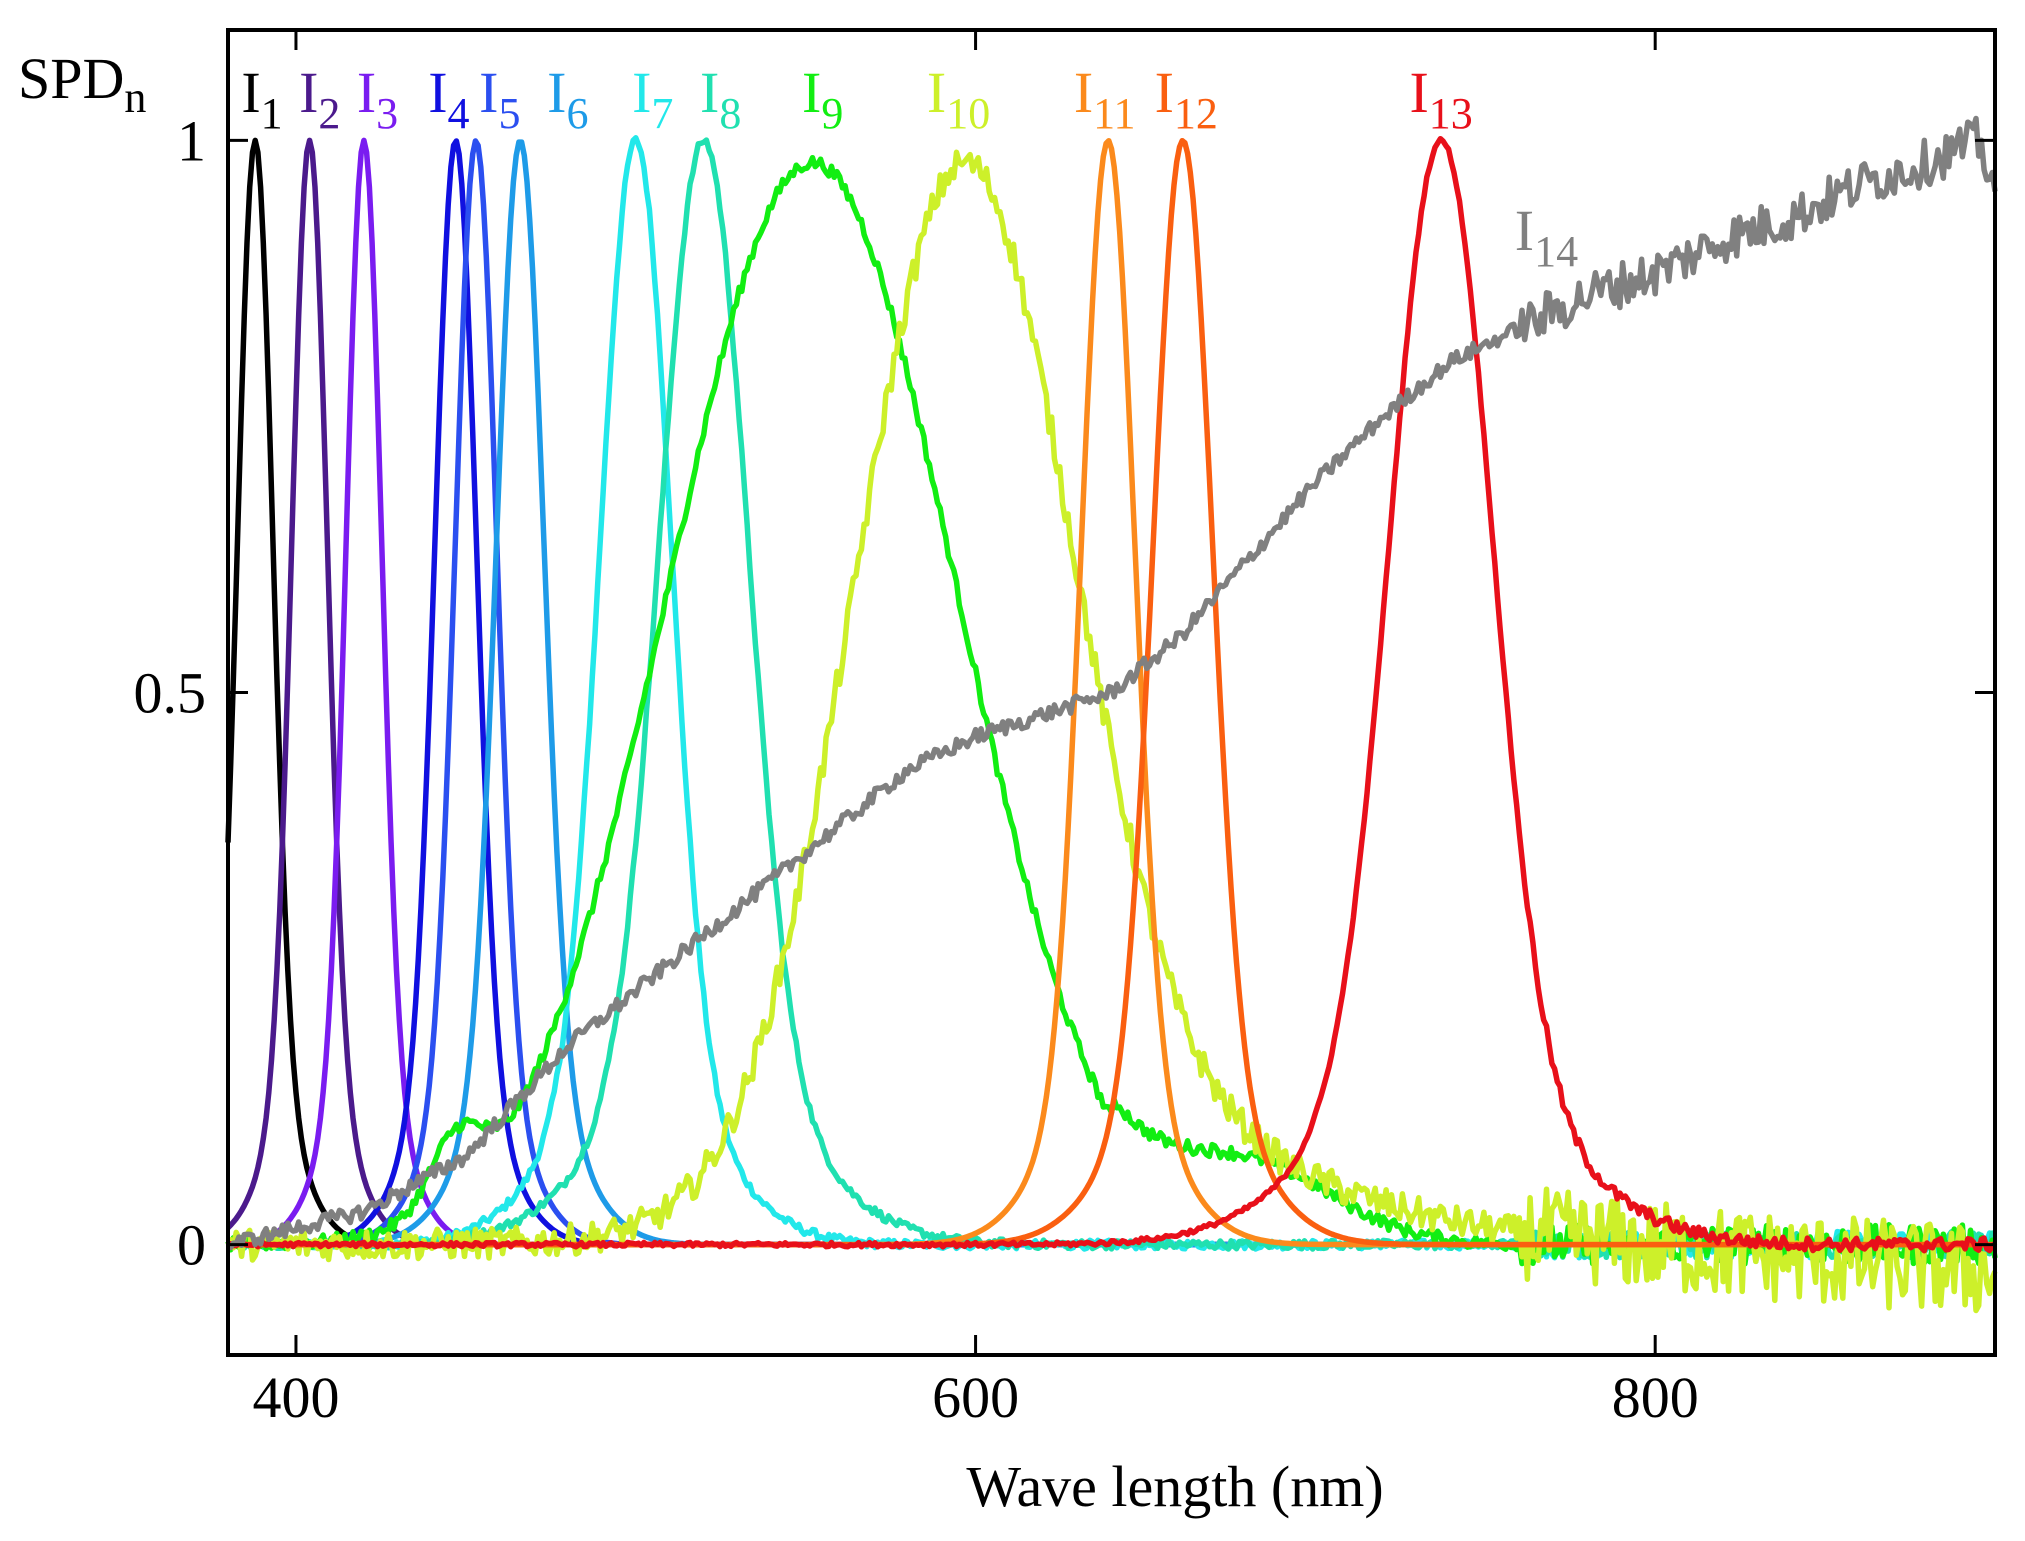 Image resolution: width=2025 pixels, height=1541 pixels. I want to click on series-label-14: I14, so click(1546, 237).